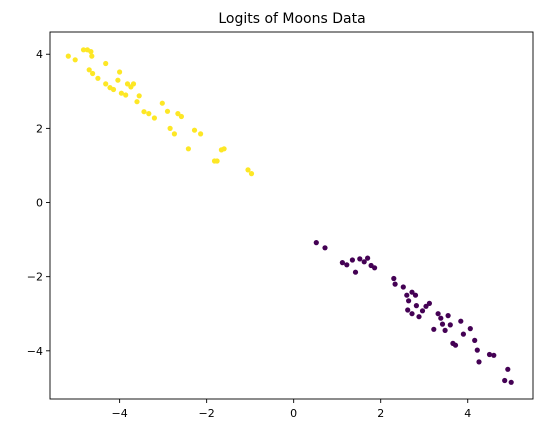 The height and width of the screenshot is (433, 546). I want to click on y-tick-label: 0, so click(39, 203).